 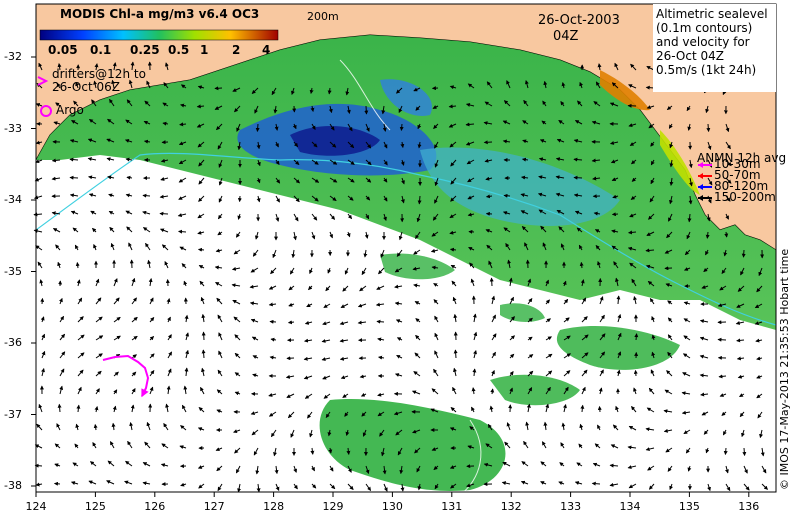 I want to click on x-tick-label: 133, so click(x=571, y=506).